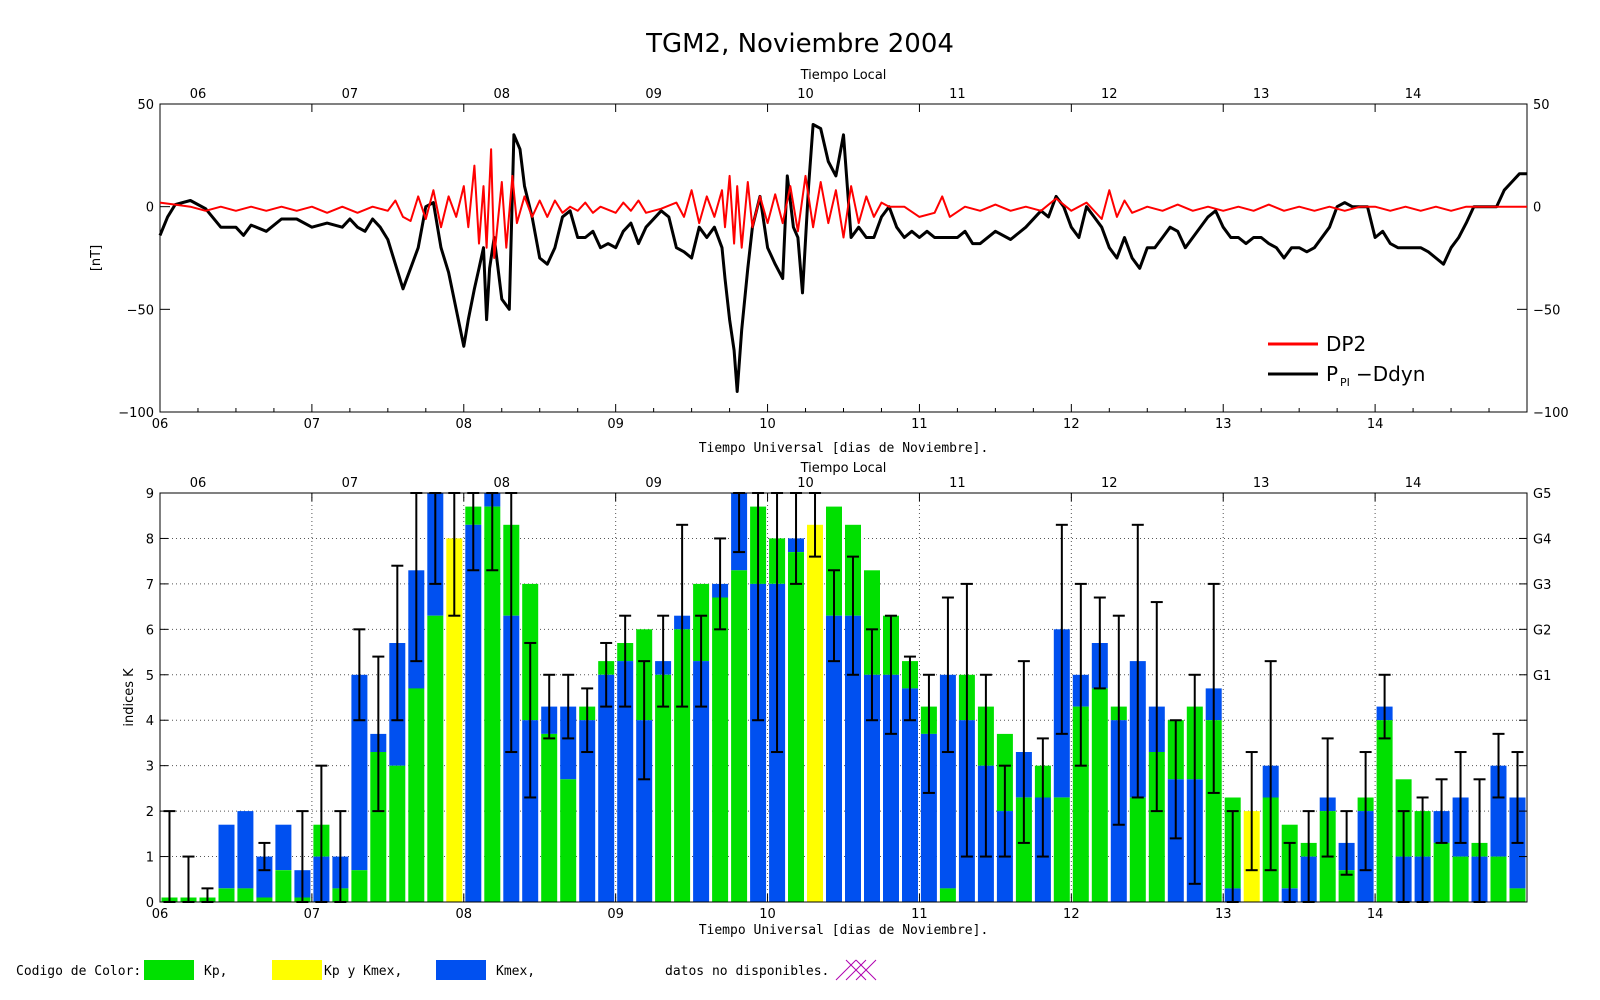 Image resolution: width=1600 pixels, height=1000 pixels. What do you see at coordinates (150, 767) in the screenshot?
I see `y-tick-label: 3` at bounding box center [150, 767].